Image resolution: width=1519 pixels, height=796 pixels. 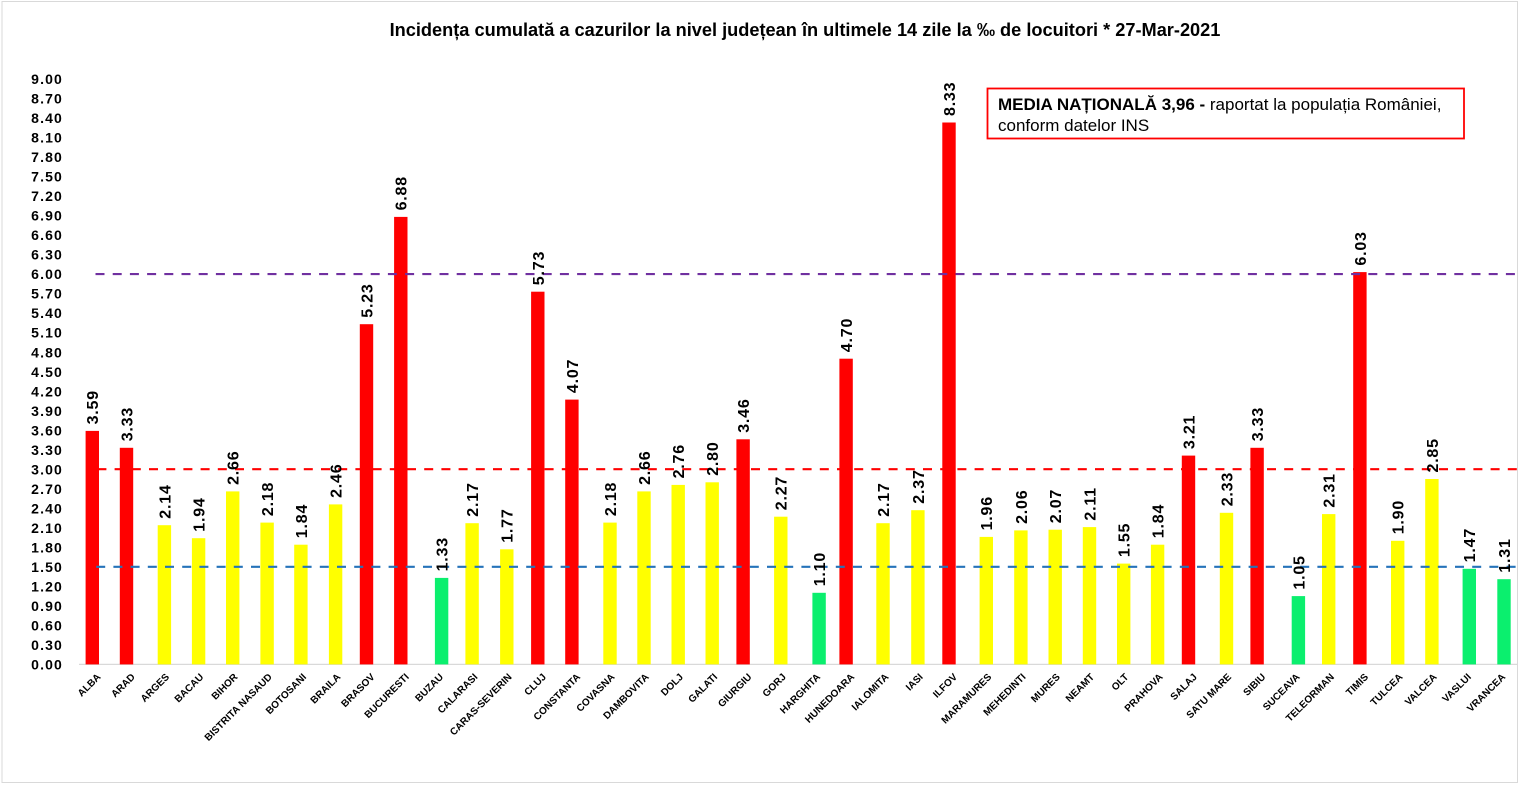 What do you see at coordinates (950, 99) in the screenshot?
I see `svg-text: 8.33` at bounding box center [950, 99].